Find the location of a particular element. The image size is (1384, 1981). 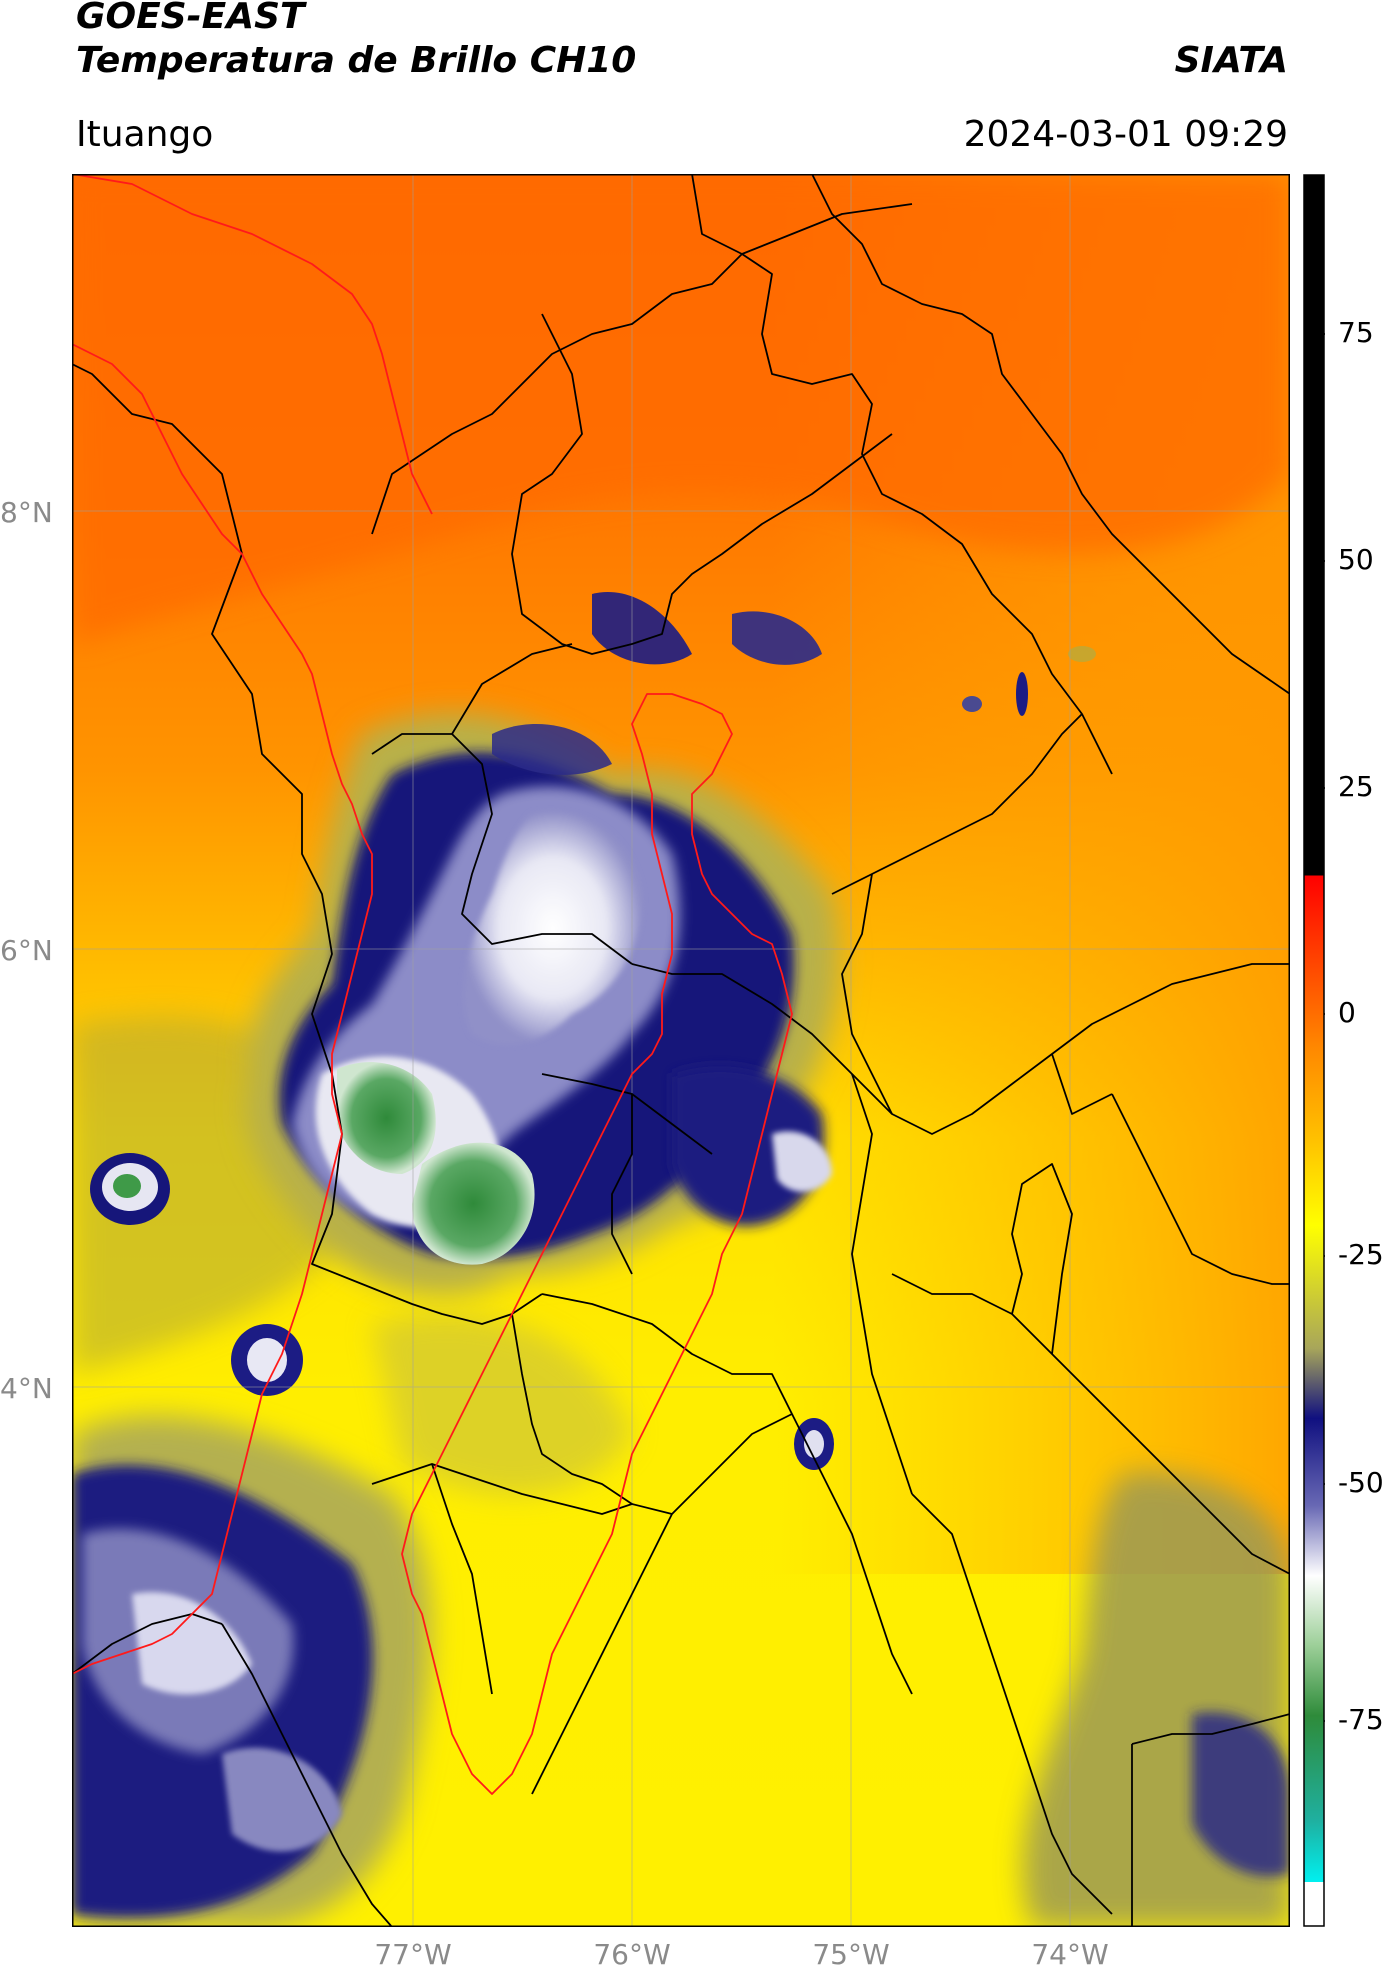

colorbar-tick-75: 75 is located at coordinates (1356, 332).